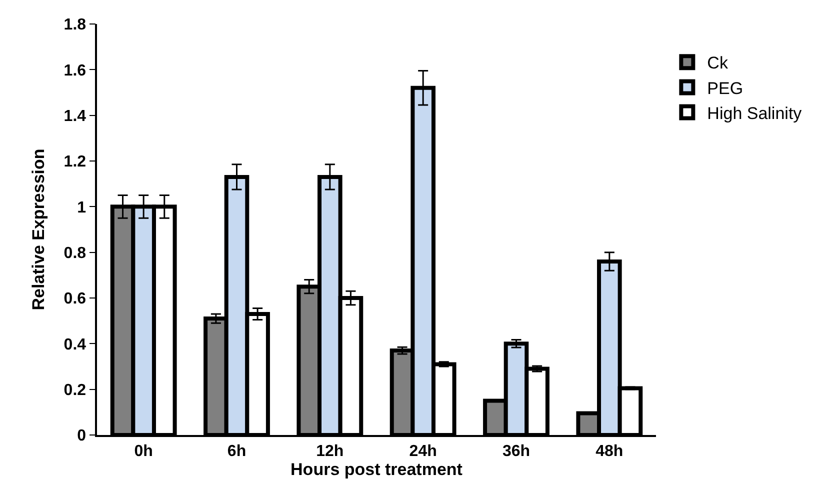 The image size is (819, 499). What do you see at coordinates (143, 451) in the screenshot?
I see `x-tick-label: 0h` at bounding box center [143, 451].